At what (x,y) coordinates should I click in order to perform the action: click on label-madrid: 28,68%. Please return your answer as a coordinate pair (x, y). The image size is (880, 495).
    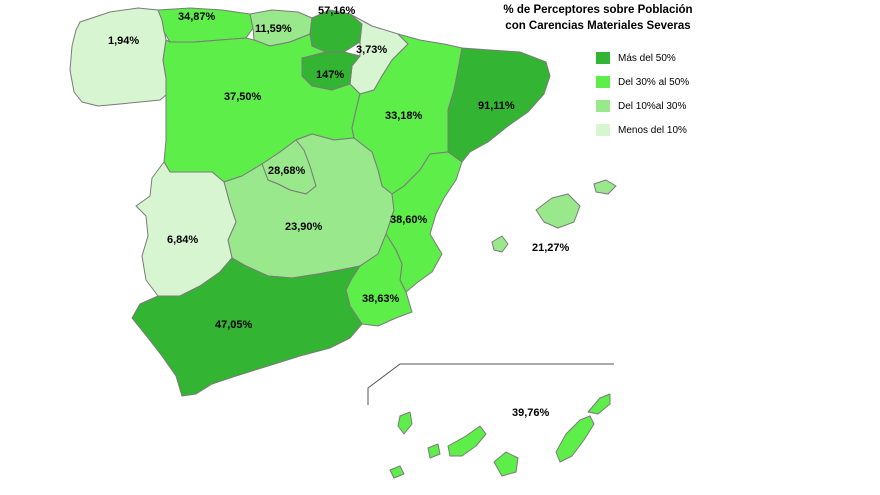
    Looking at the image, I should click on (287, 171).